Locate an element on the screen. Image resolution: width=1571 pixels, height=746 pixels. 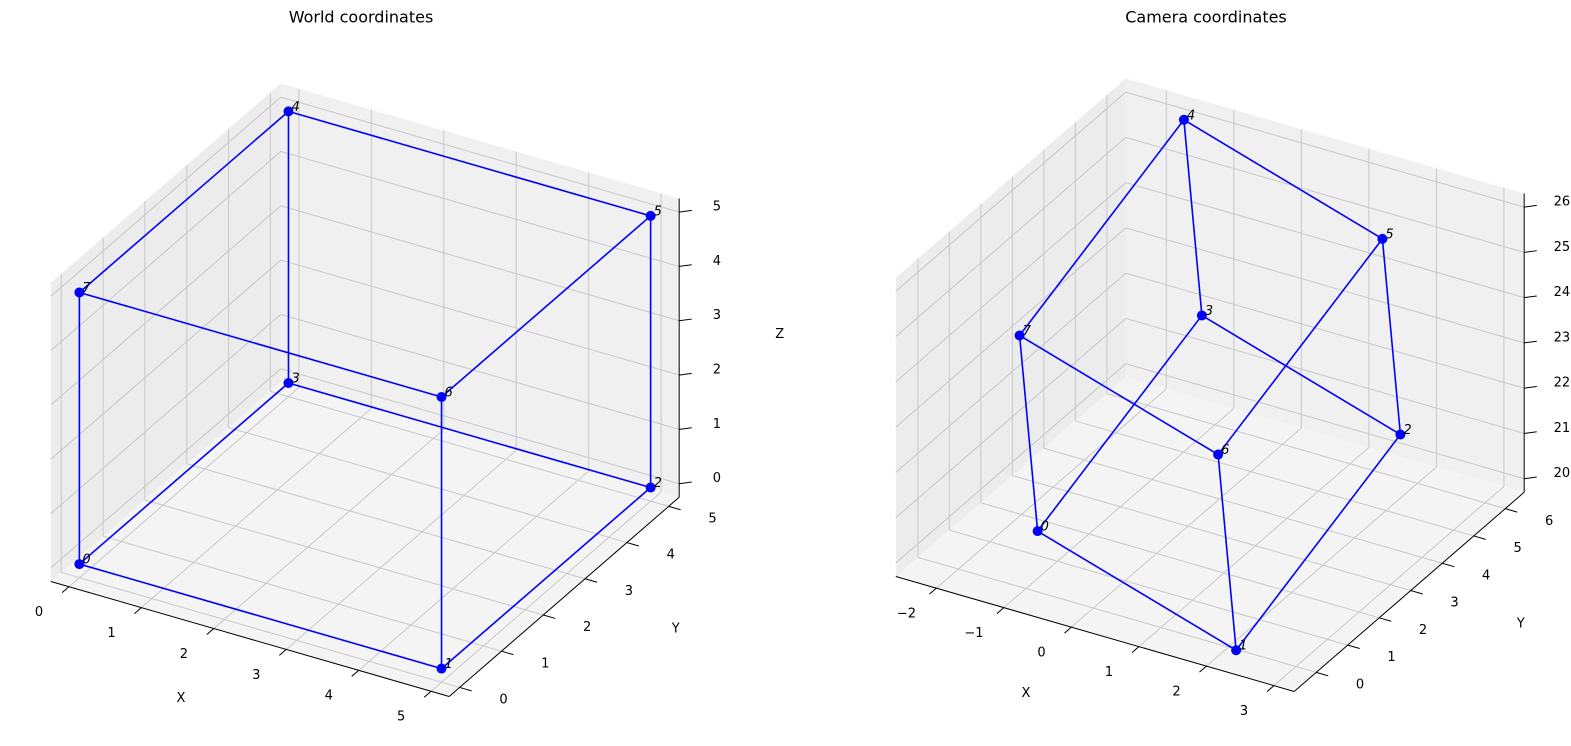
z-tick-label: 20 is located at coordinates (1562, 473).